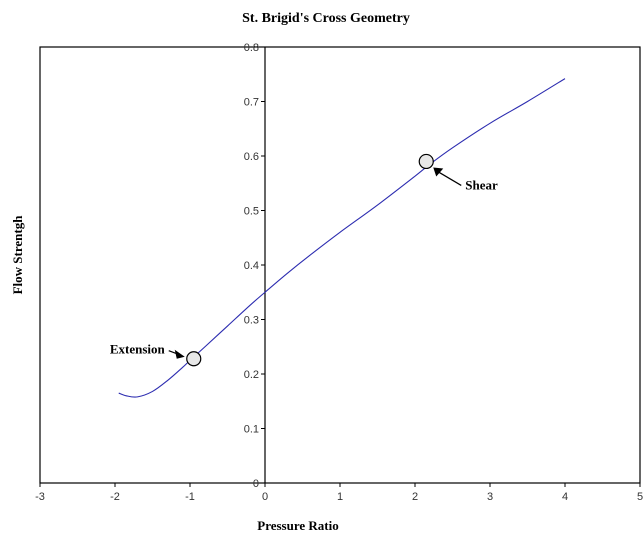 This screenshot has height=535, width=643. What do you see at coordinates (256, 484) in the screenshot?
I see `y-tick-label: 0` at bounding box center [256, 484].